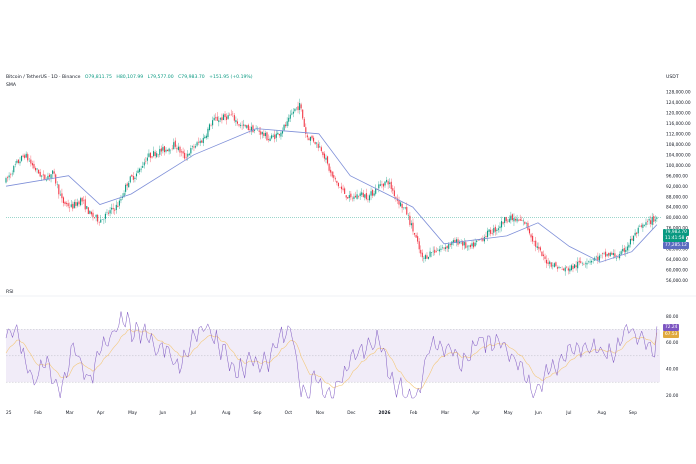  Describe the element at coordinates (672, 343) in the screenshot. I see `rsi-tick-label: 60.00` at that location.